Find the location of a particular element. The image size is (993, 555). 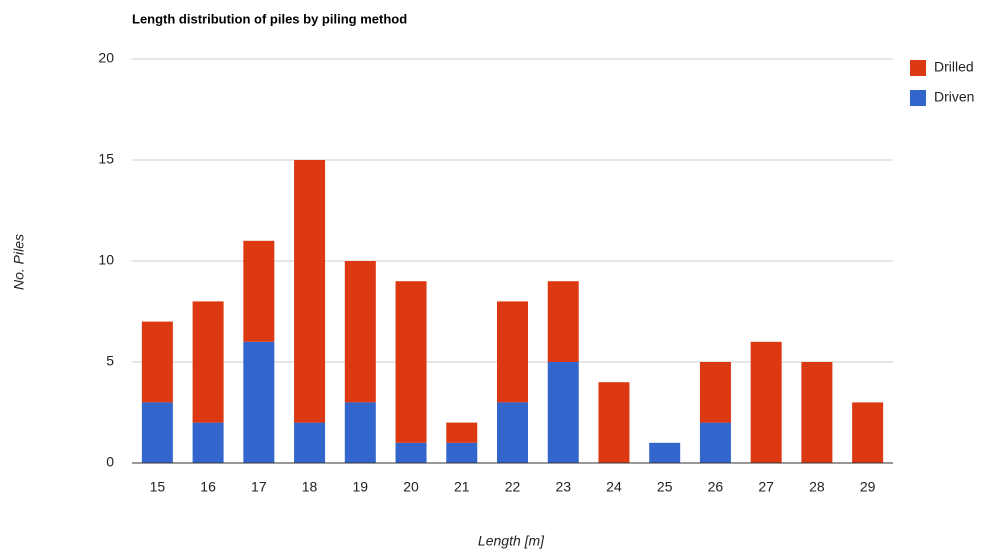

x-tick-label: 19 is located at coordinates (361, 487).